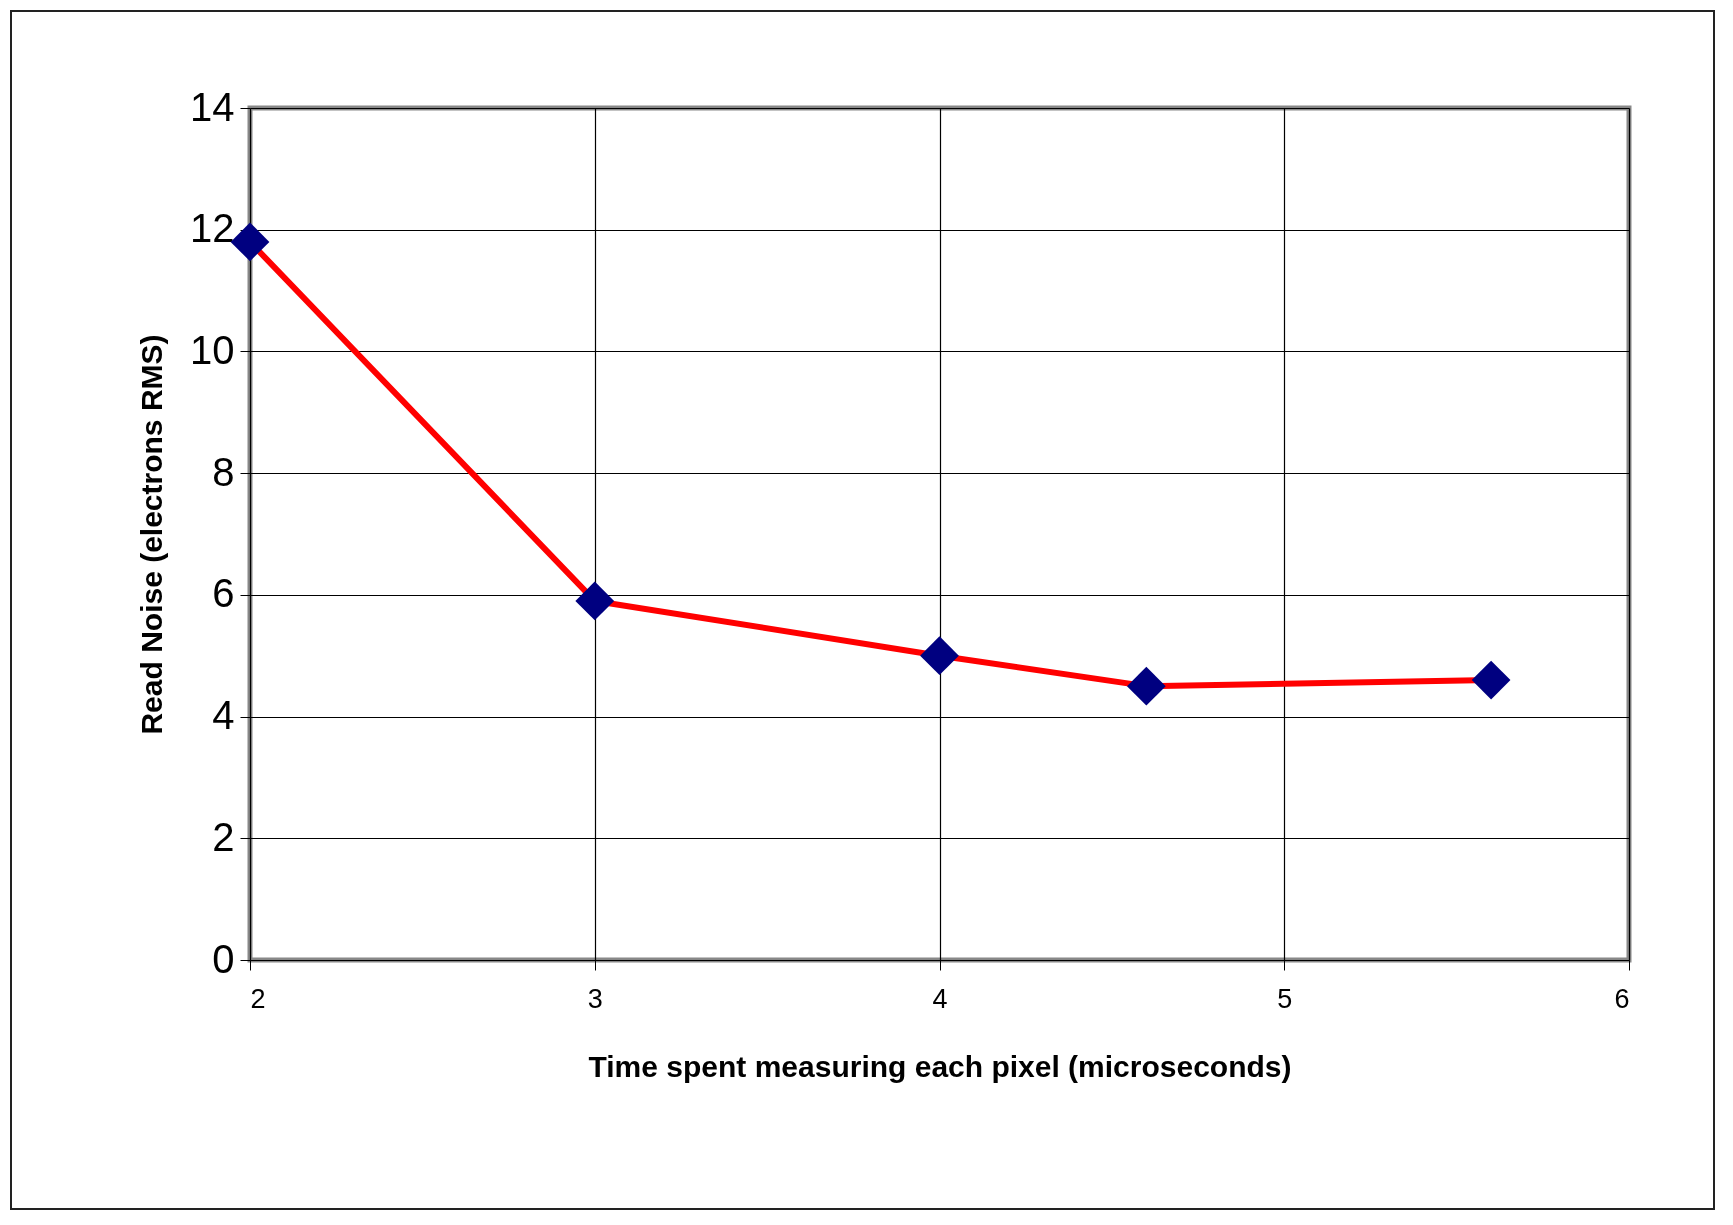 This screenshot has width=1733, height=1225. I want to click on y-tick-label: 0, so click(223, 958).